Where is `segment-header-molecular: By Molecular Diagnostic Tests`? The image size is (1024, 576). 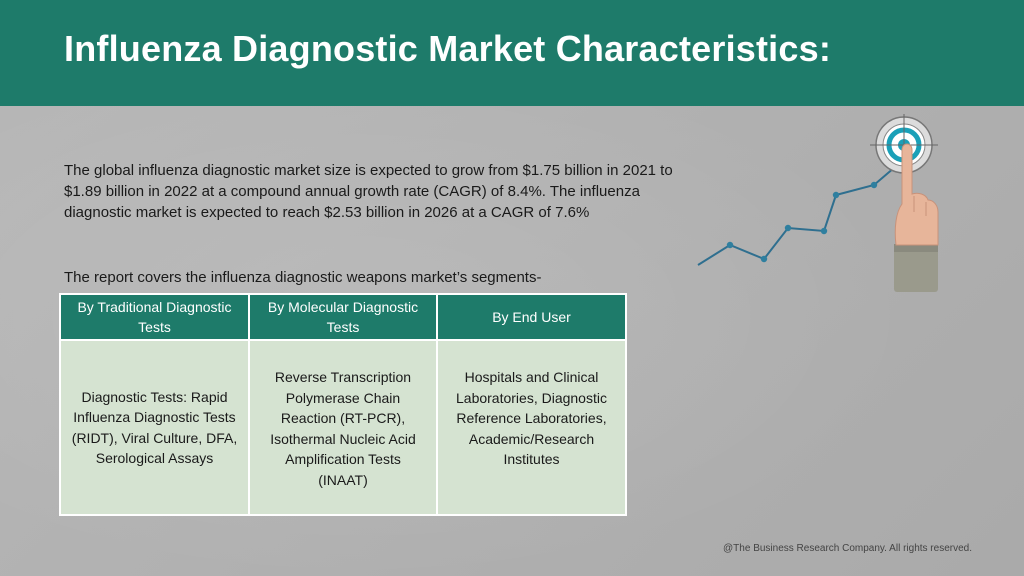
segment-header-molecular: By Molecular Diagnostic Tests is located at coordinates (343, 317).